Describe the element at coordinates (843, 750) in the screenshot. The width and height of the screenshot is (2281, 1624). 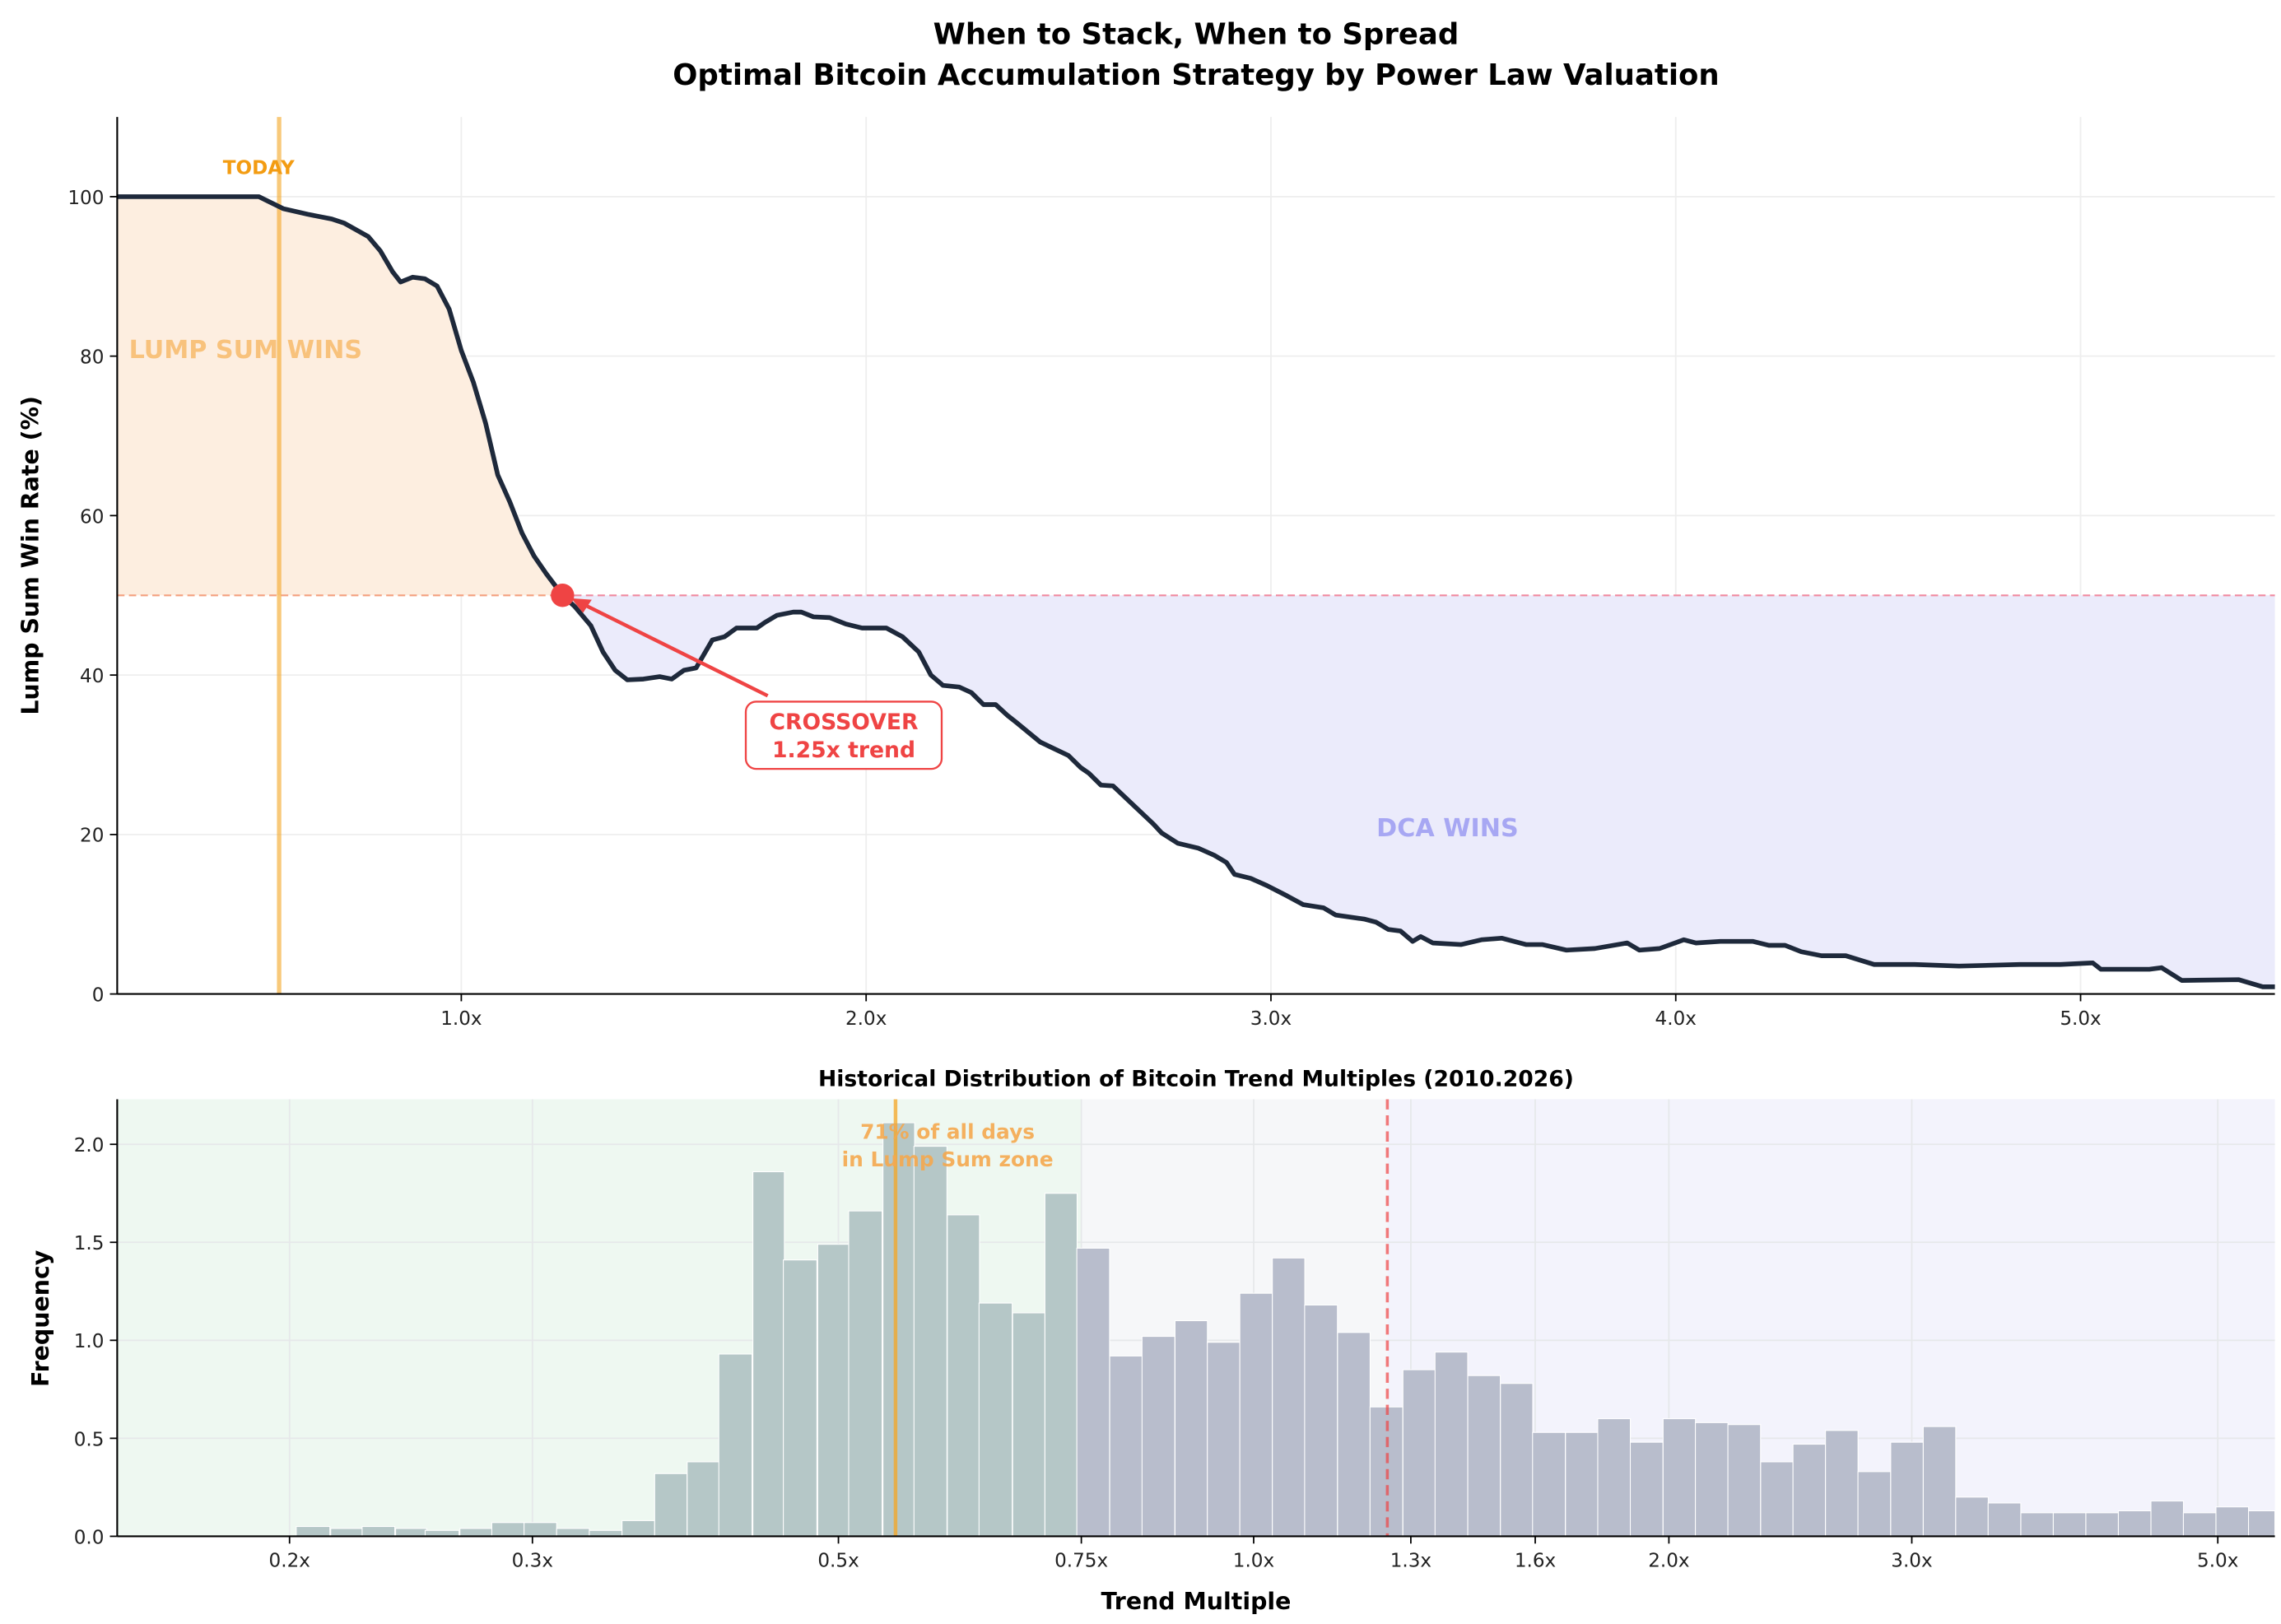
I see `crossover-value: 1.25x trend` at that location.